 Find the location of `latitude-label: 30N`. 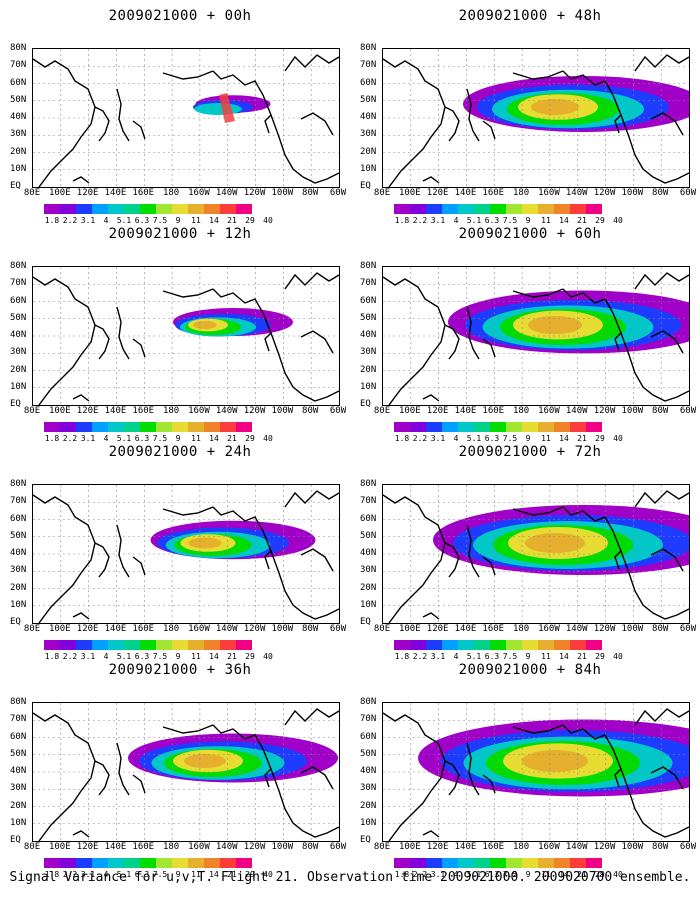

latitude-label: 30N is located at coordinates (368, 788).